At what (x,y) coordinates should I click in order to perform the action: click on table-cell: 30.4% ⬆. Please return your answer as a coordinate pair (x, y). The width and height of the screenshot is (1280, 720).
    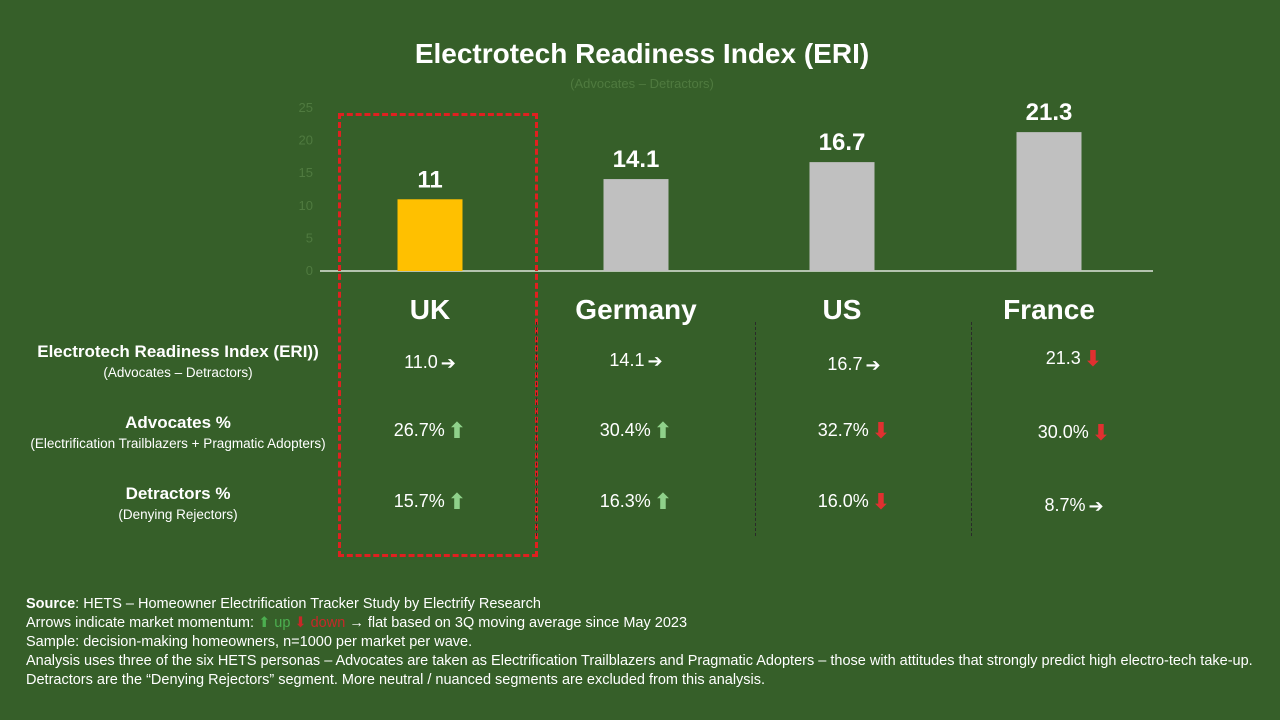
    Looking at the image, I should click on (636, 431).